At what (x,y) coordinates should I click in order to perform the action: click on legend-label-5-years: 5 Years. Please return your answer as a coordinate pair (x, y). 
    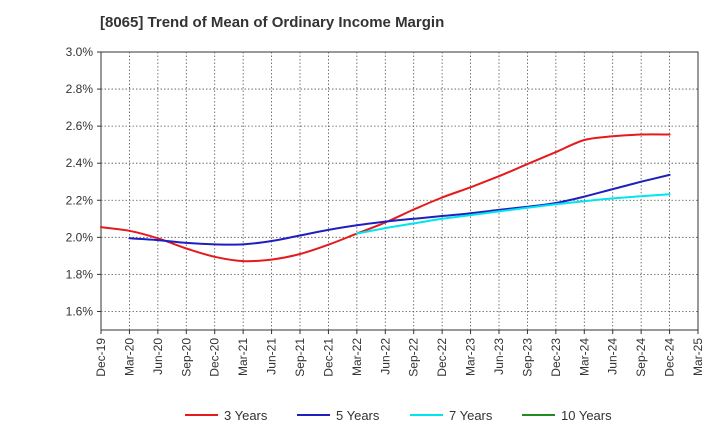
    Looking at the image, I should click on (358, 415).